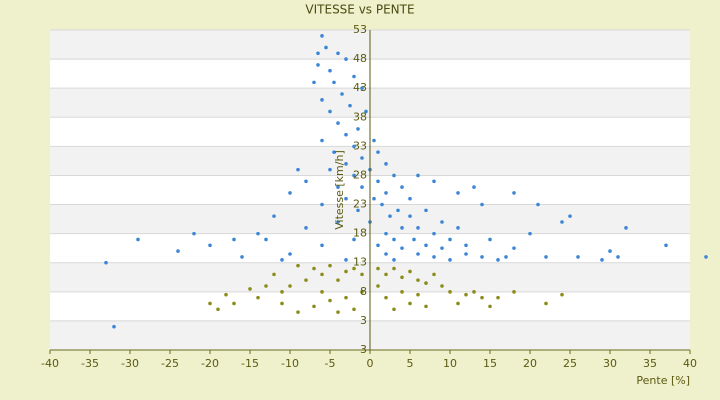 This screenshot has width=720, height=400. Describe the element at coordinates (170, 363) in the screenshot. I see `x-tick-label: -25` at that location.